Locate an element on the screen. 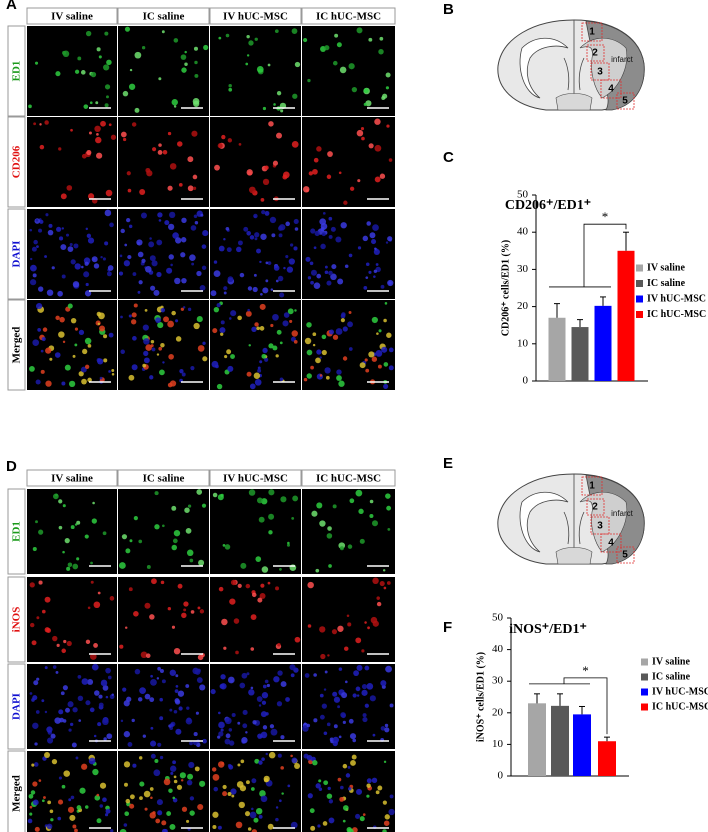 This screenshot has height=832, width=708. panel-letter: D is located at coordinates (11, 466).